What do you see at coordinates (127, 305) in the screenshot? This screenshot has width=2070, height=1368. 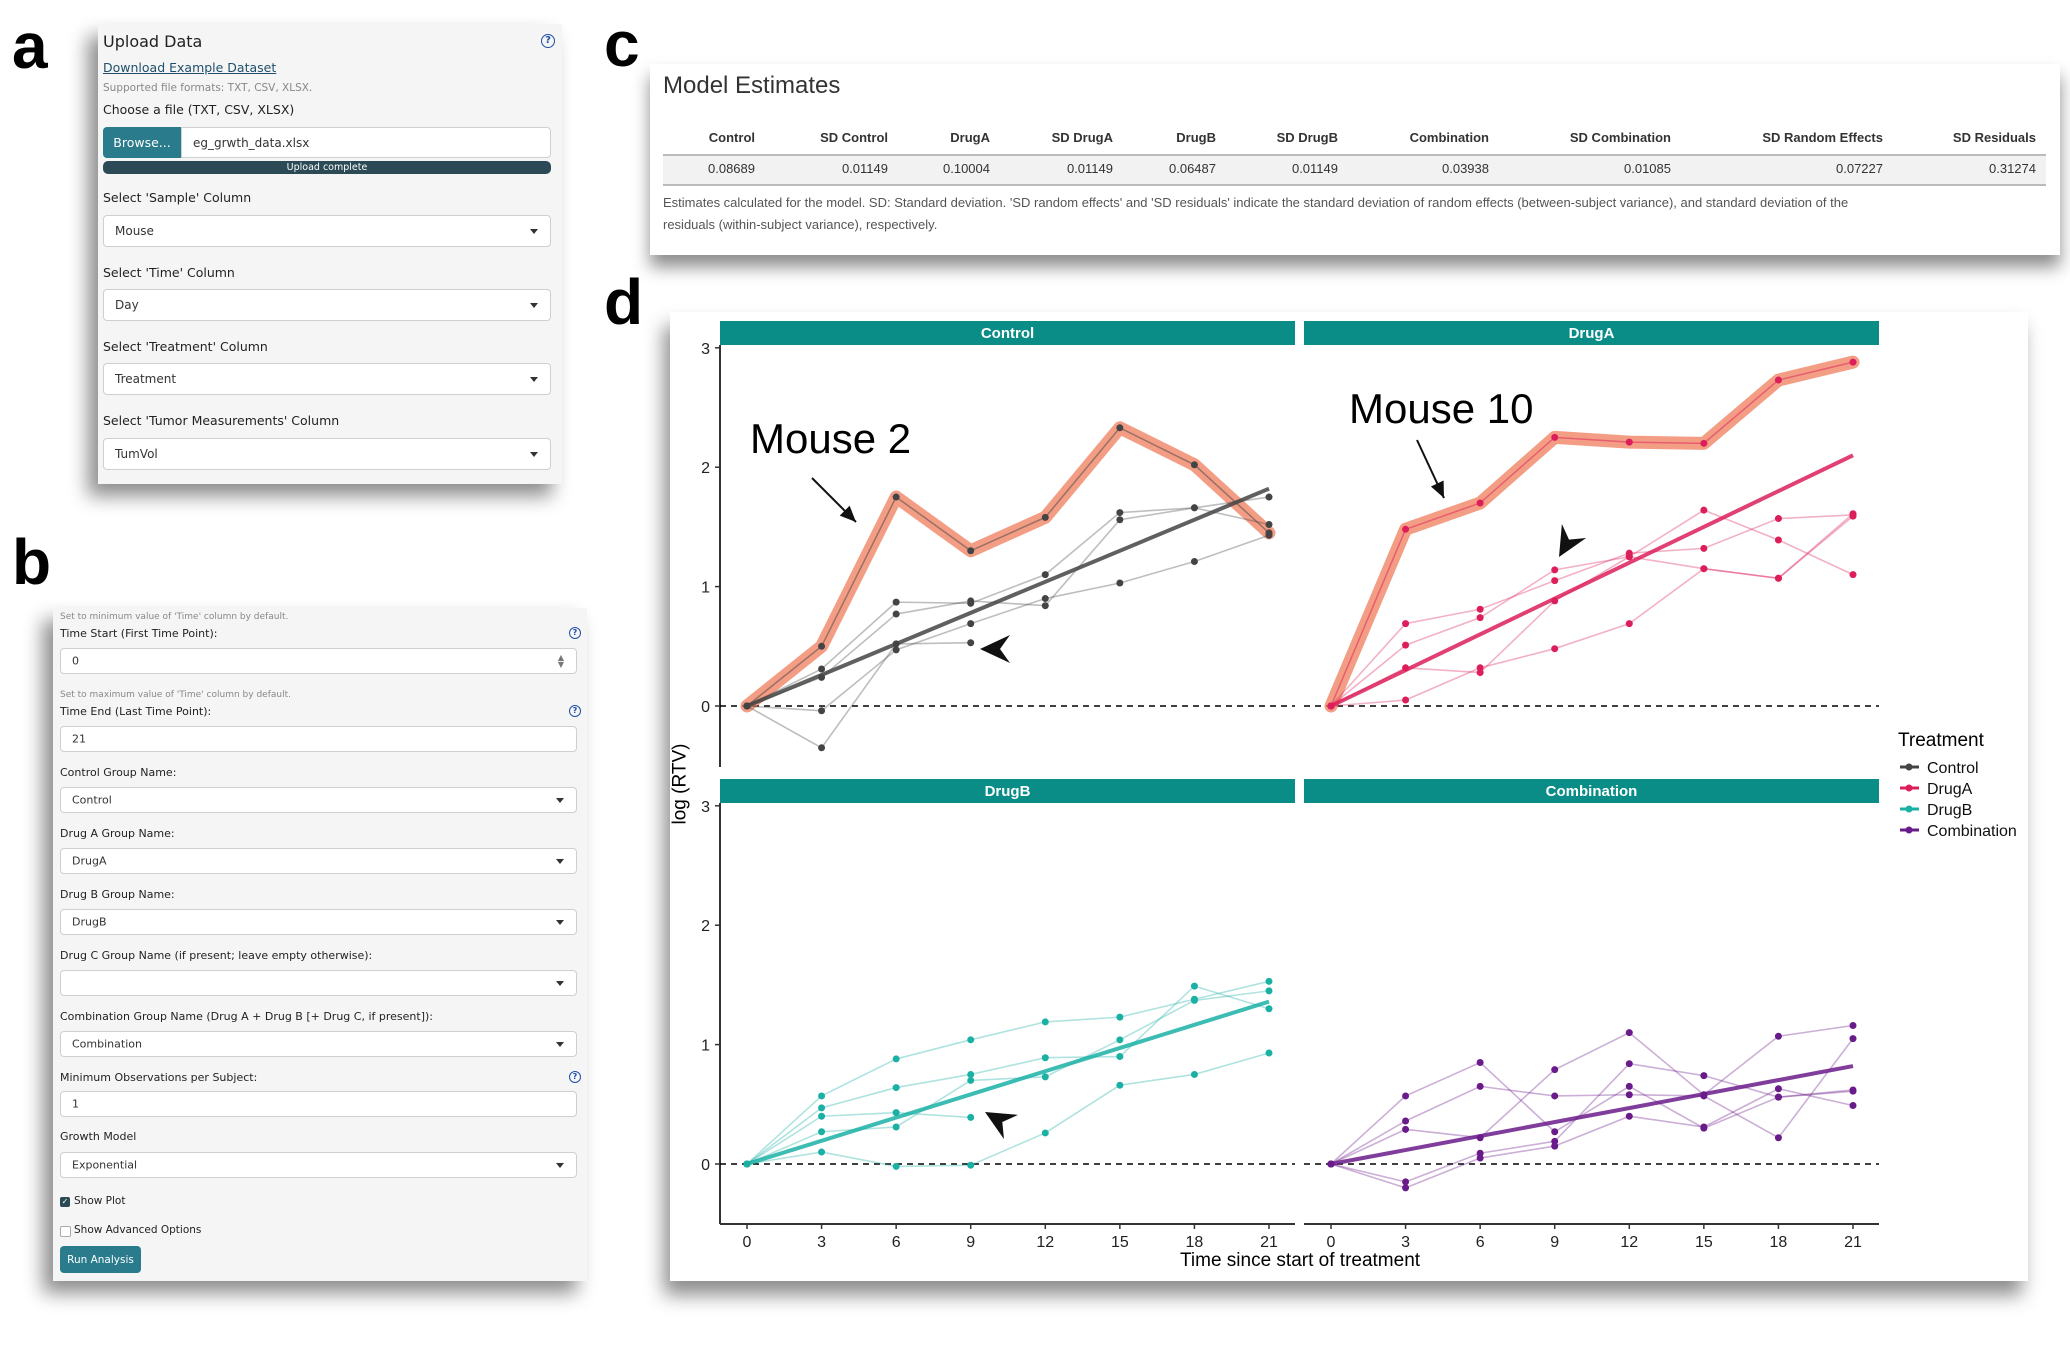 I see `time-column-value: Day` at bounding box center [127, 305].